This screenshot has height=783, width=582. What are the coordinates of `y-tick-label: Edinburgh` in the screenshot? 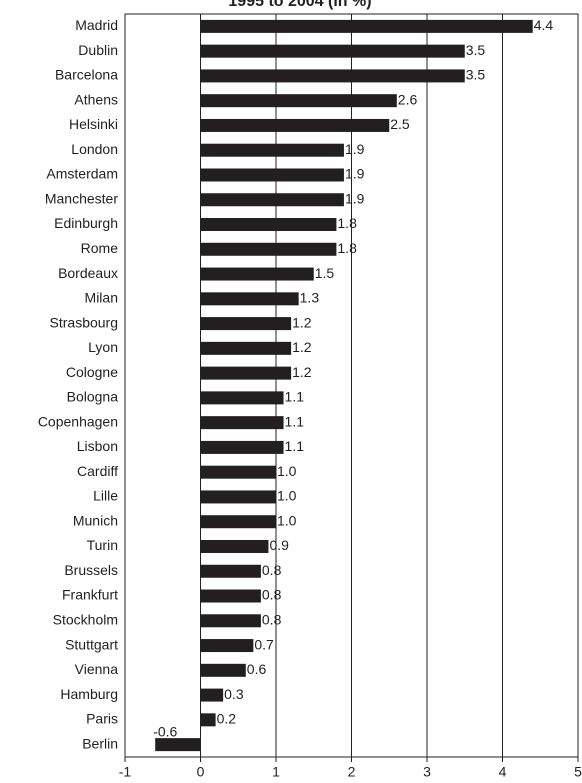 It's located at (86, 223).